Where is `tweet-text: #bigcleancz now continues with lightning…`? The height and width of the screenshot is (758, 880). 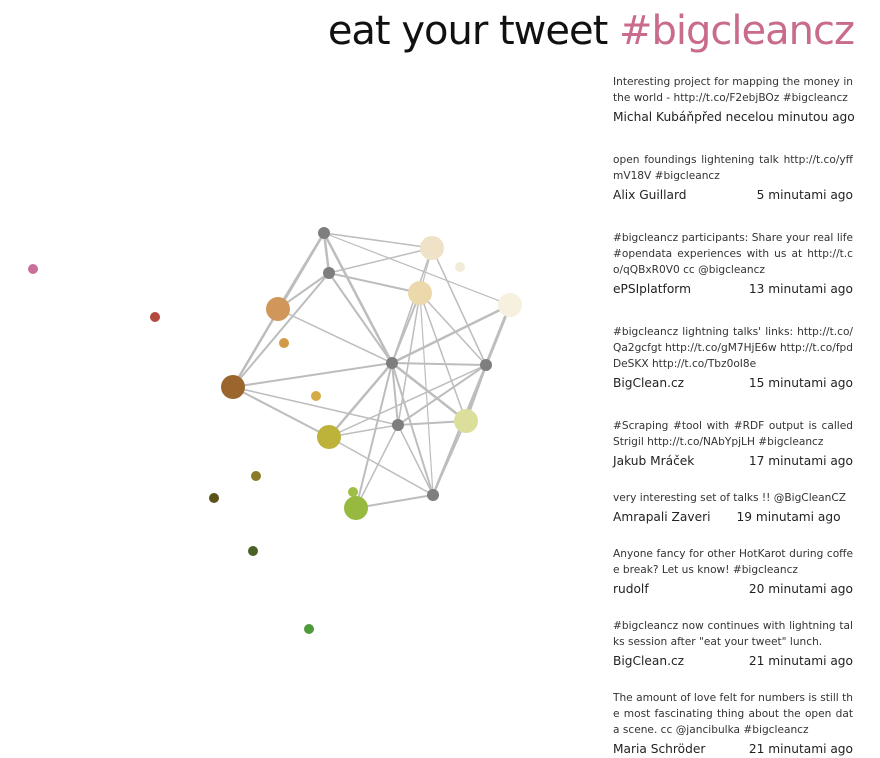
tweet-text: #bigcleancz now continues with lightning… is located at coordinates (733, 634).